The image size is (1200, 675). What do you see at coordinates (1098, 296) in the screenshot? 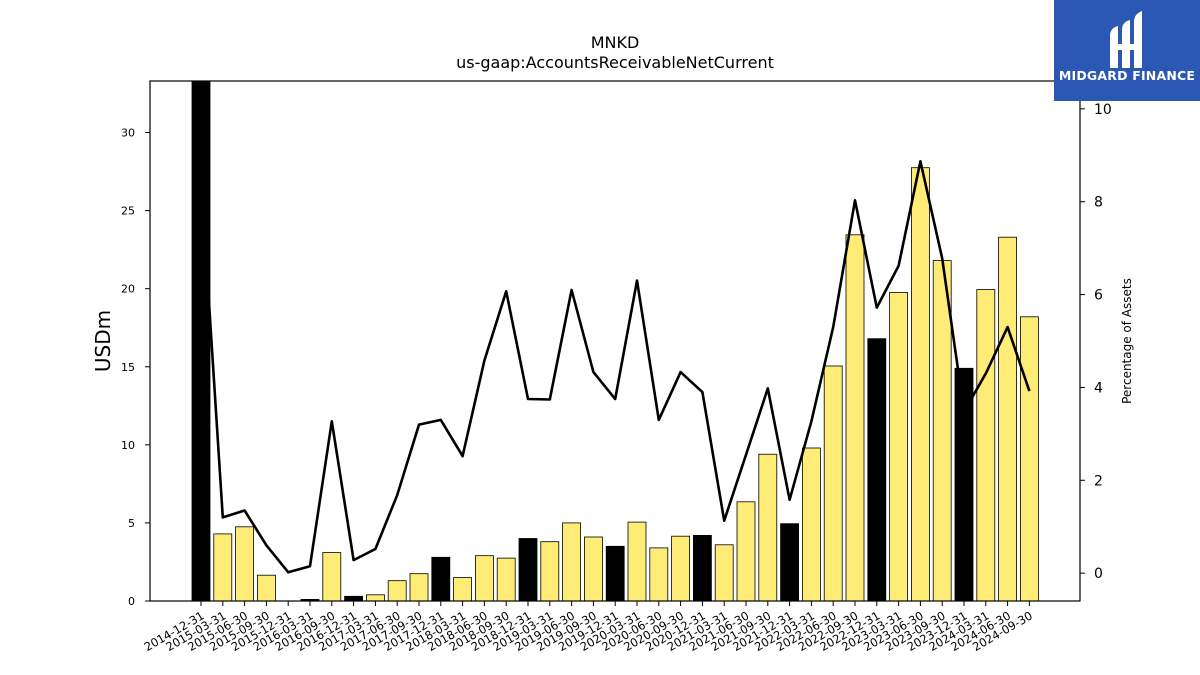
I see `y2-tick-label: 6` at bounding box center [1098, 296].